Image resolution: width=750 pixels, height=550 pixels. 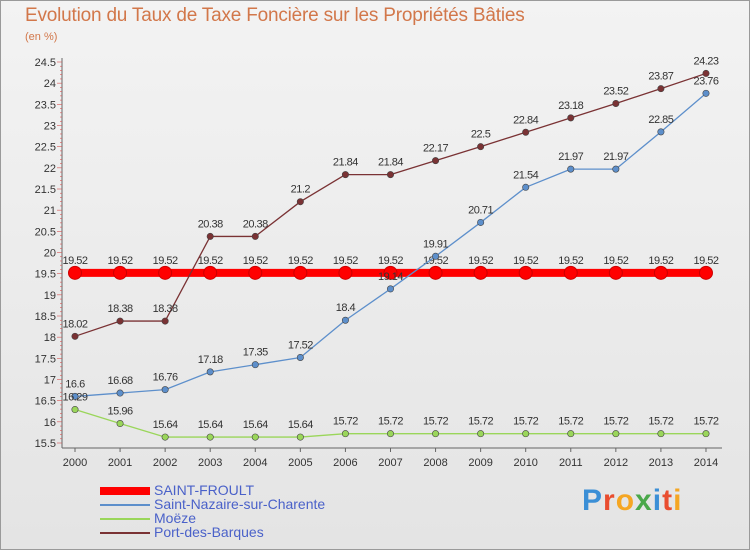 What do you see at coordinates (593, 500) in the screenshot?
I see `logo-letter: P` at bounding box center [593, 500].